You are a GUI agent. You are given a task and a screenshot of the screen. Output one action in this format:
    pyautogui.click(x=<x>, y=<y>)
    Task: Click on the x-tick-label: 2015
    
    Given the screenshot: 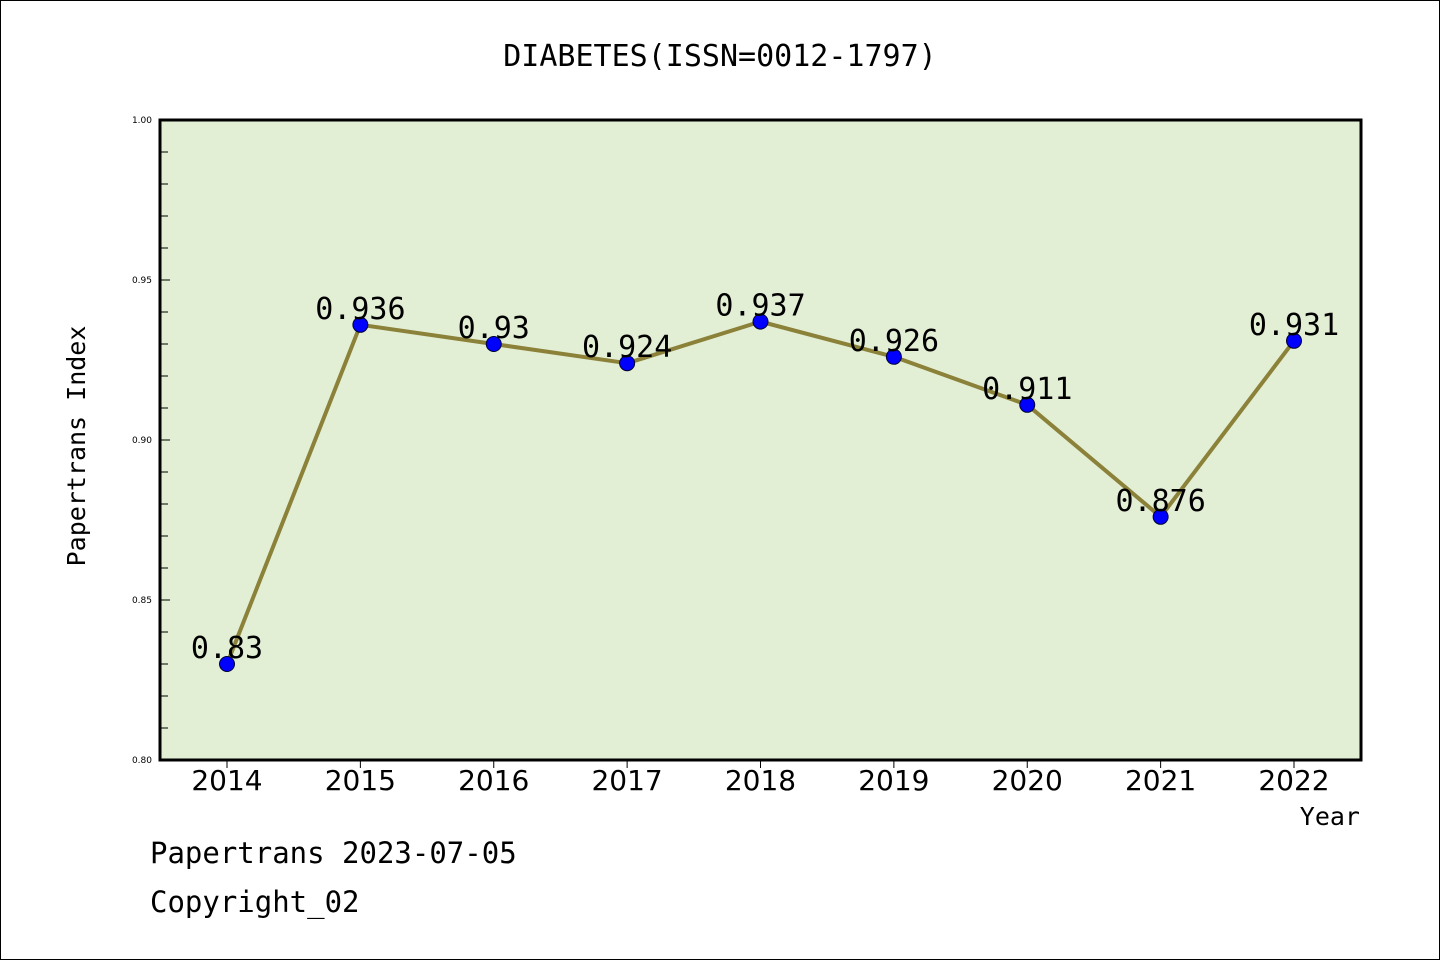 What is the action you would take?
    pyautogui.click(x=360, y=780)
    